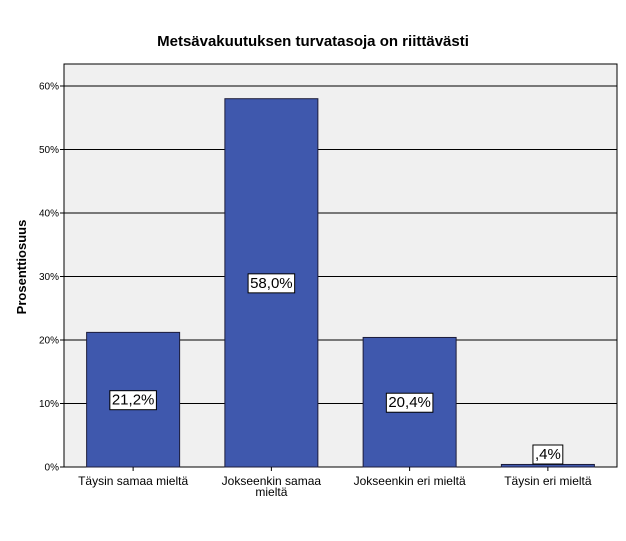 The image size is (626, 541). What do you see at coordinates (49, 150) in the screenshot?
I see `y-tick-label: 50%` at bounding box center [49, 150].